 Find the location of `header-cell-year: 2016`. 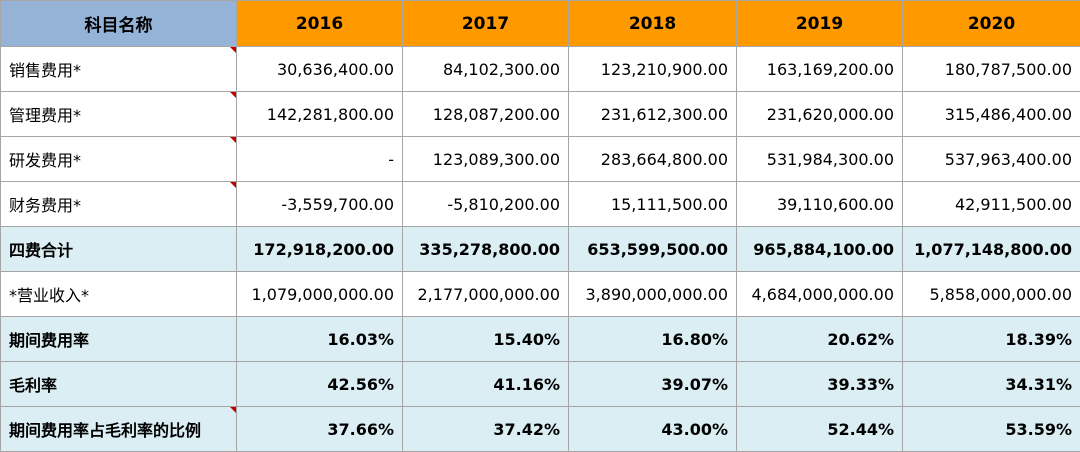

header-cell-year: 2016 is located at coordinates (320, 24).